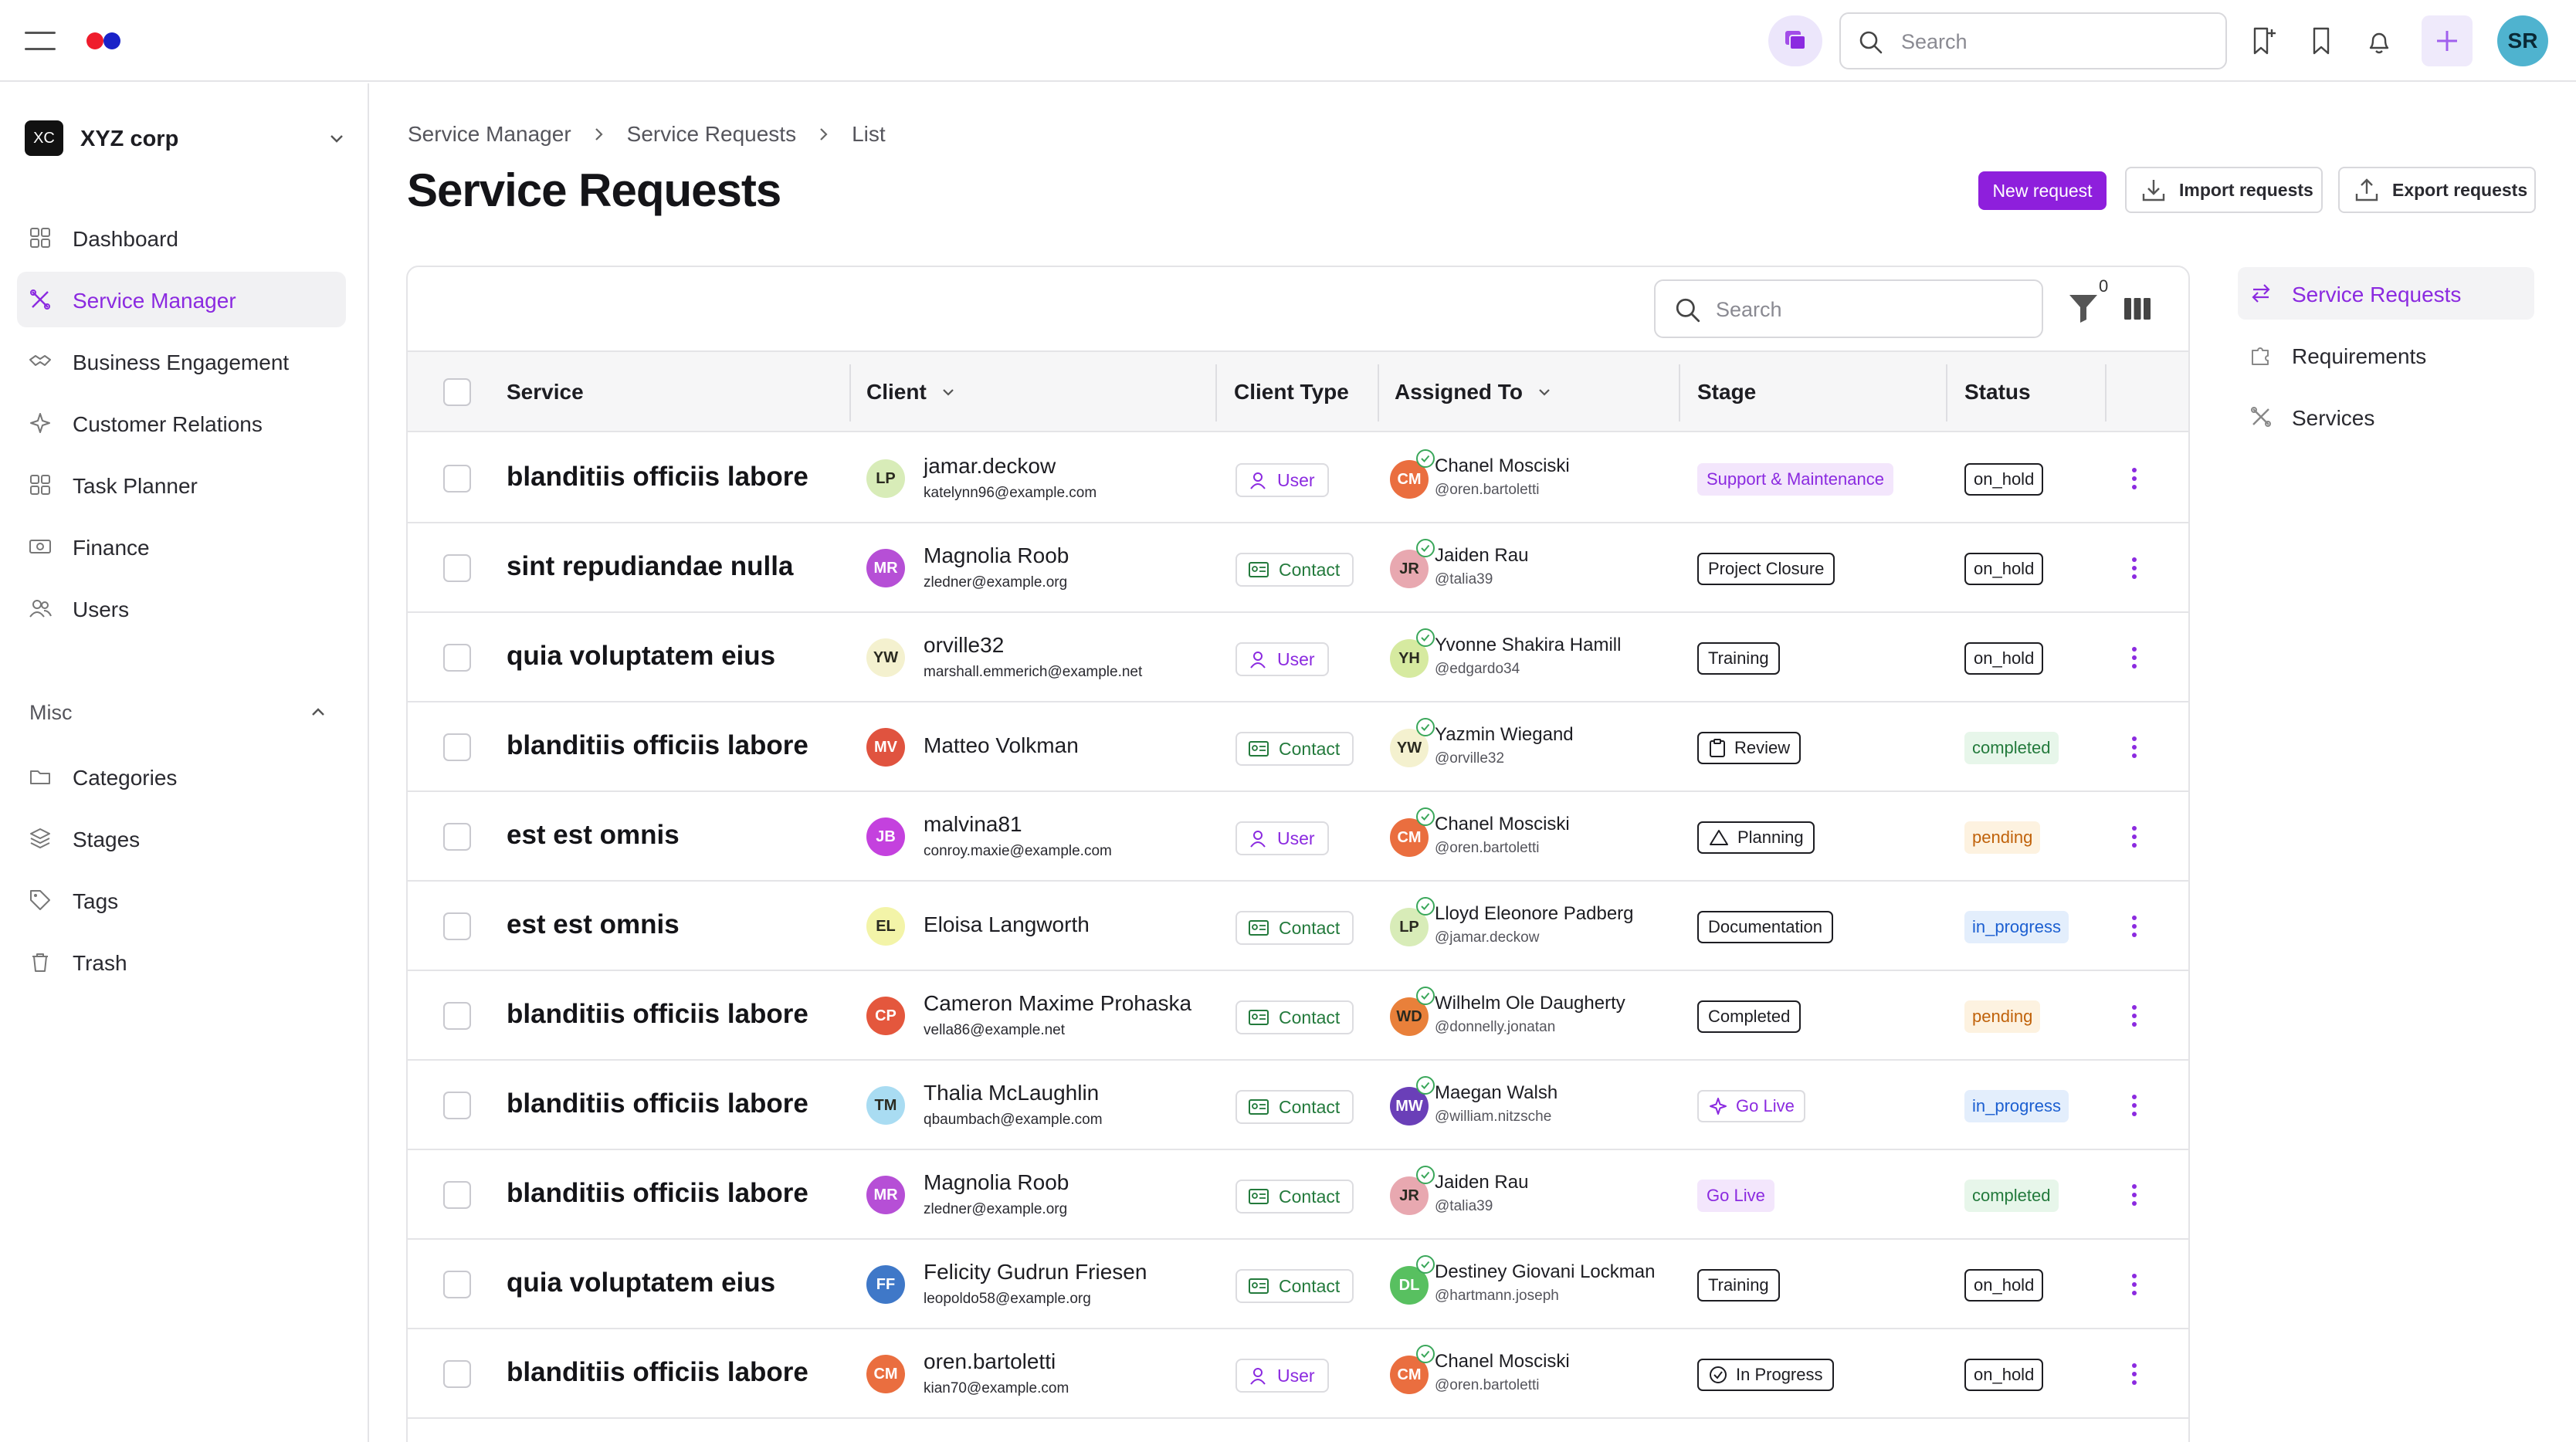 This screenshot has height=1442, width=2576. Describe the element at coordinates (545, 392) in the screenshot. I see `column-service: Service` at that location.